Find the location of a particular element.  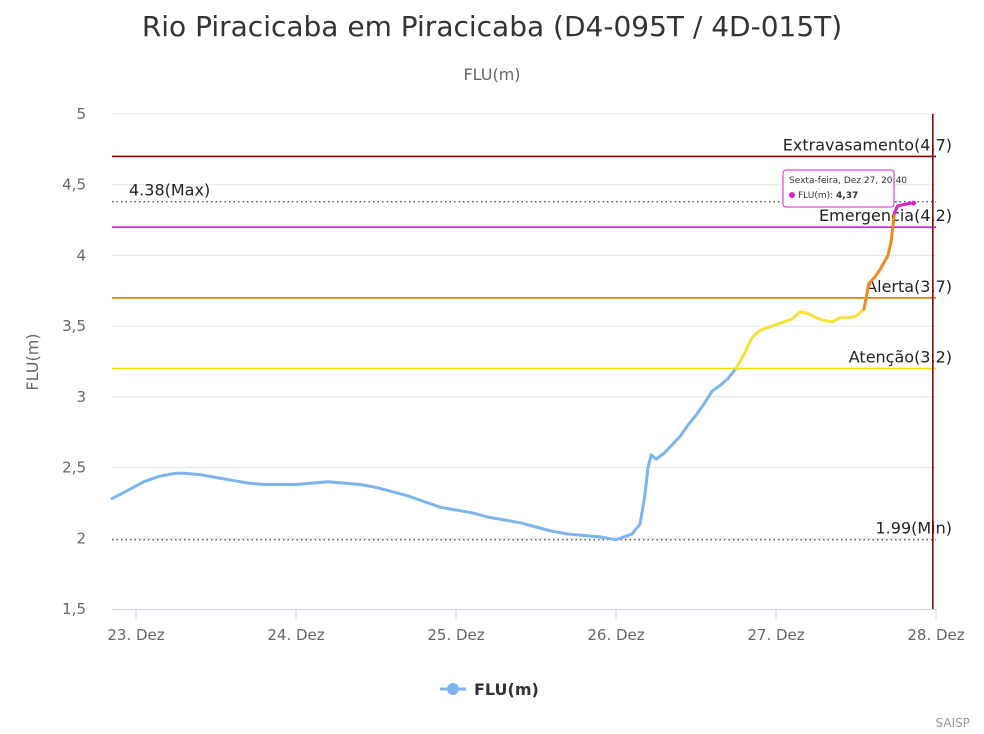

y-tick-label: 3,5 is located at coordinates (74, 326).